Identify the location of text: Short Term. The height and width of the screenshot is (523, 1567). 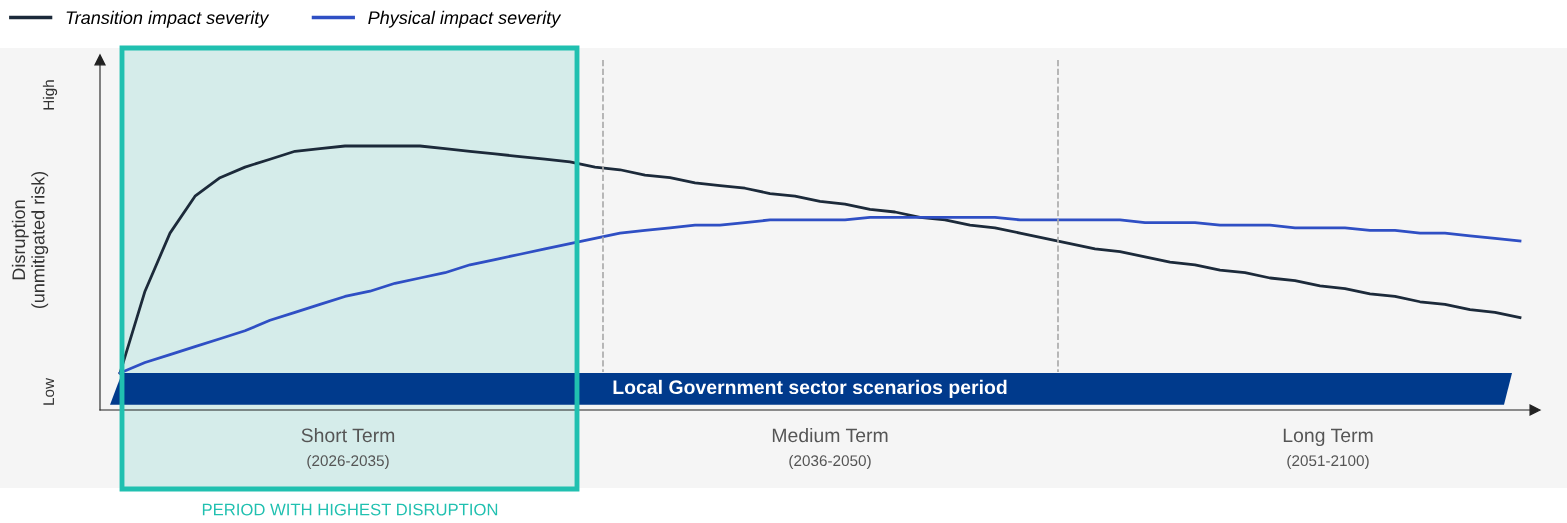
(348, 435).